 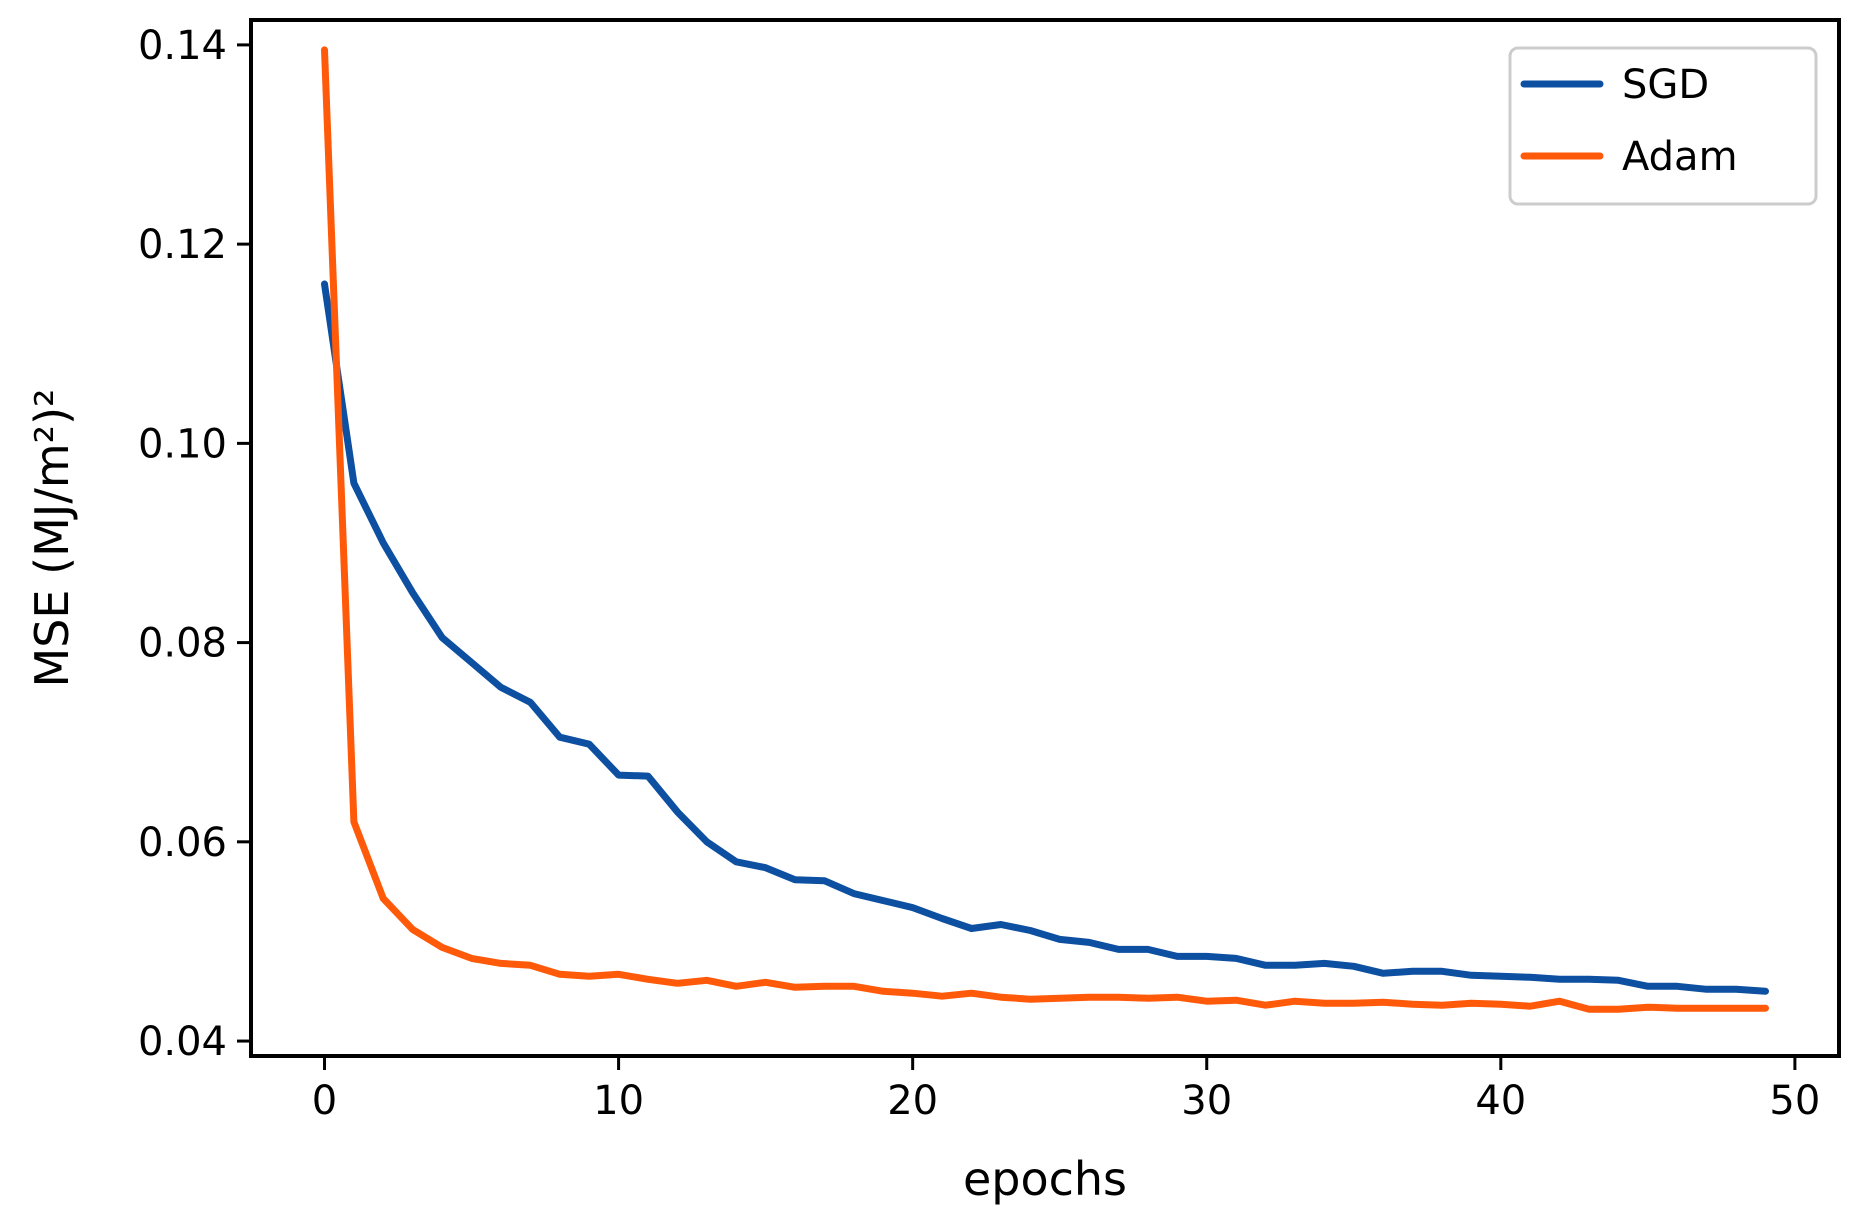 What do you see at coordinates (618, 1101) in the screenshot?
I see `x-tick-label: 10` at bounding box center [618, 1101].